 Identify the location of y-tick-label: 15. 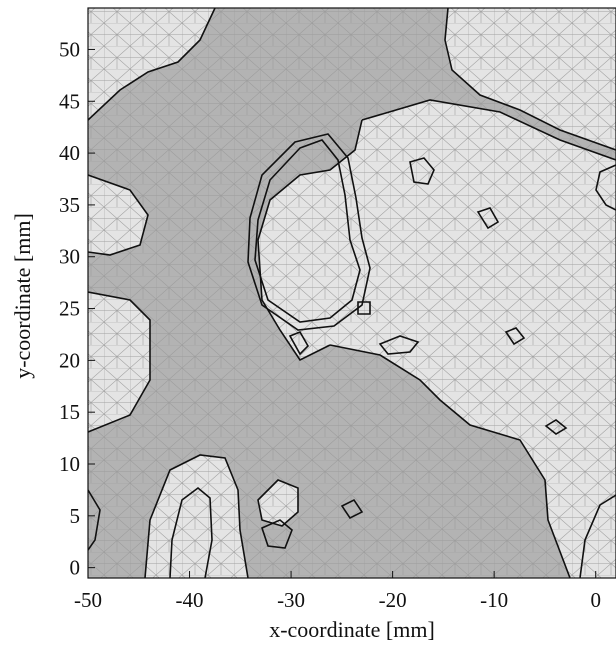
(69, 412).